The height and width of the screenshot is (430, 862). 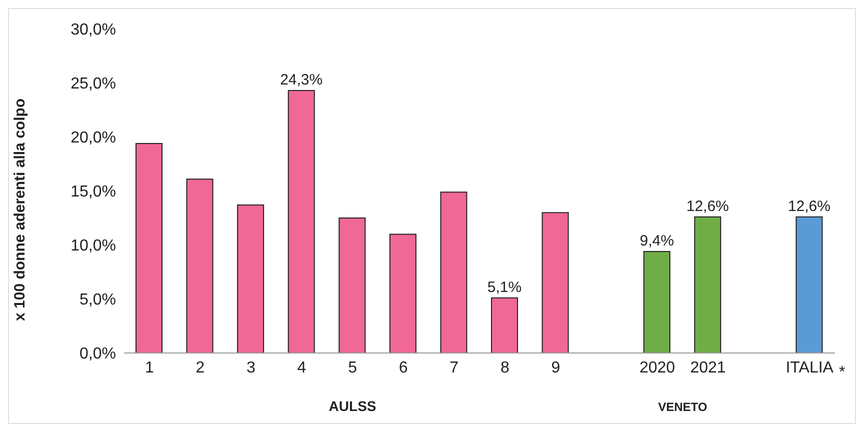 I want to click on y-tick-label: 5,0%, so click(x=98, y=300).